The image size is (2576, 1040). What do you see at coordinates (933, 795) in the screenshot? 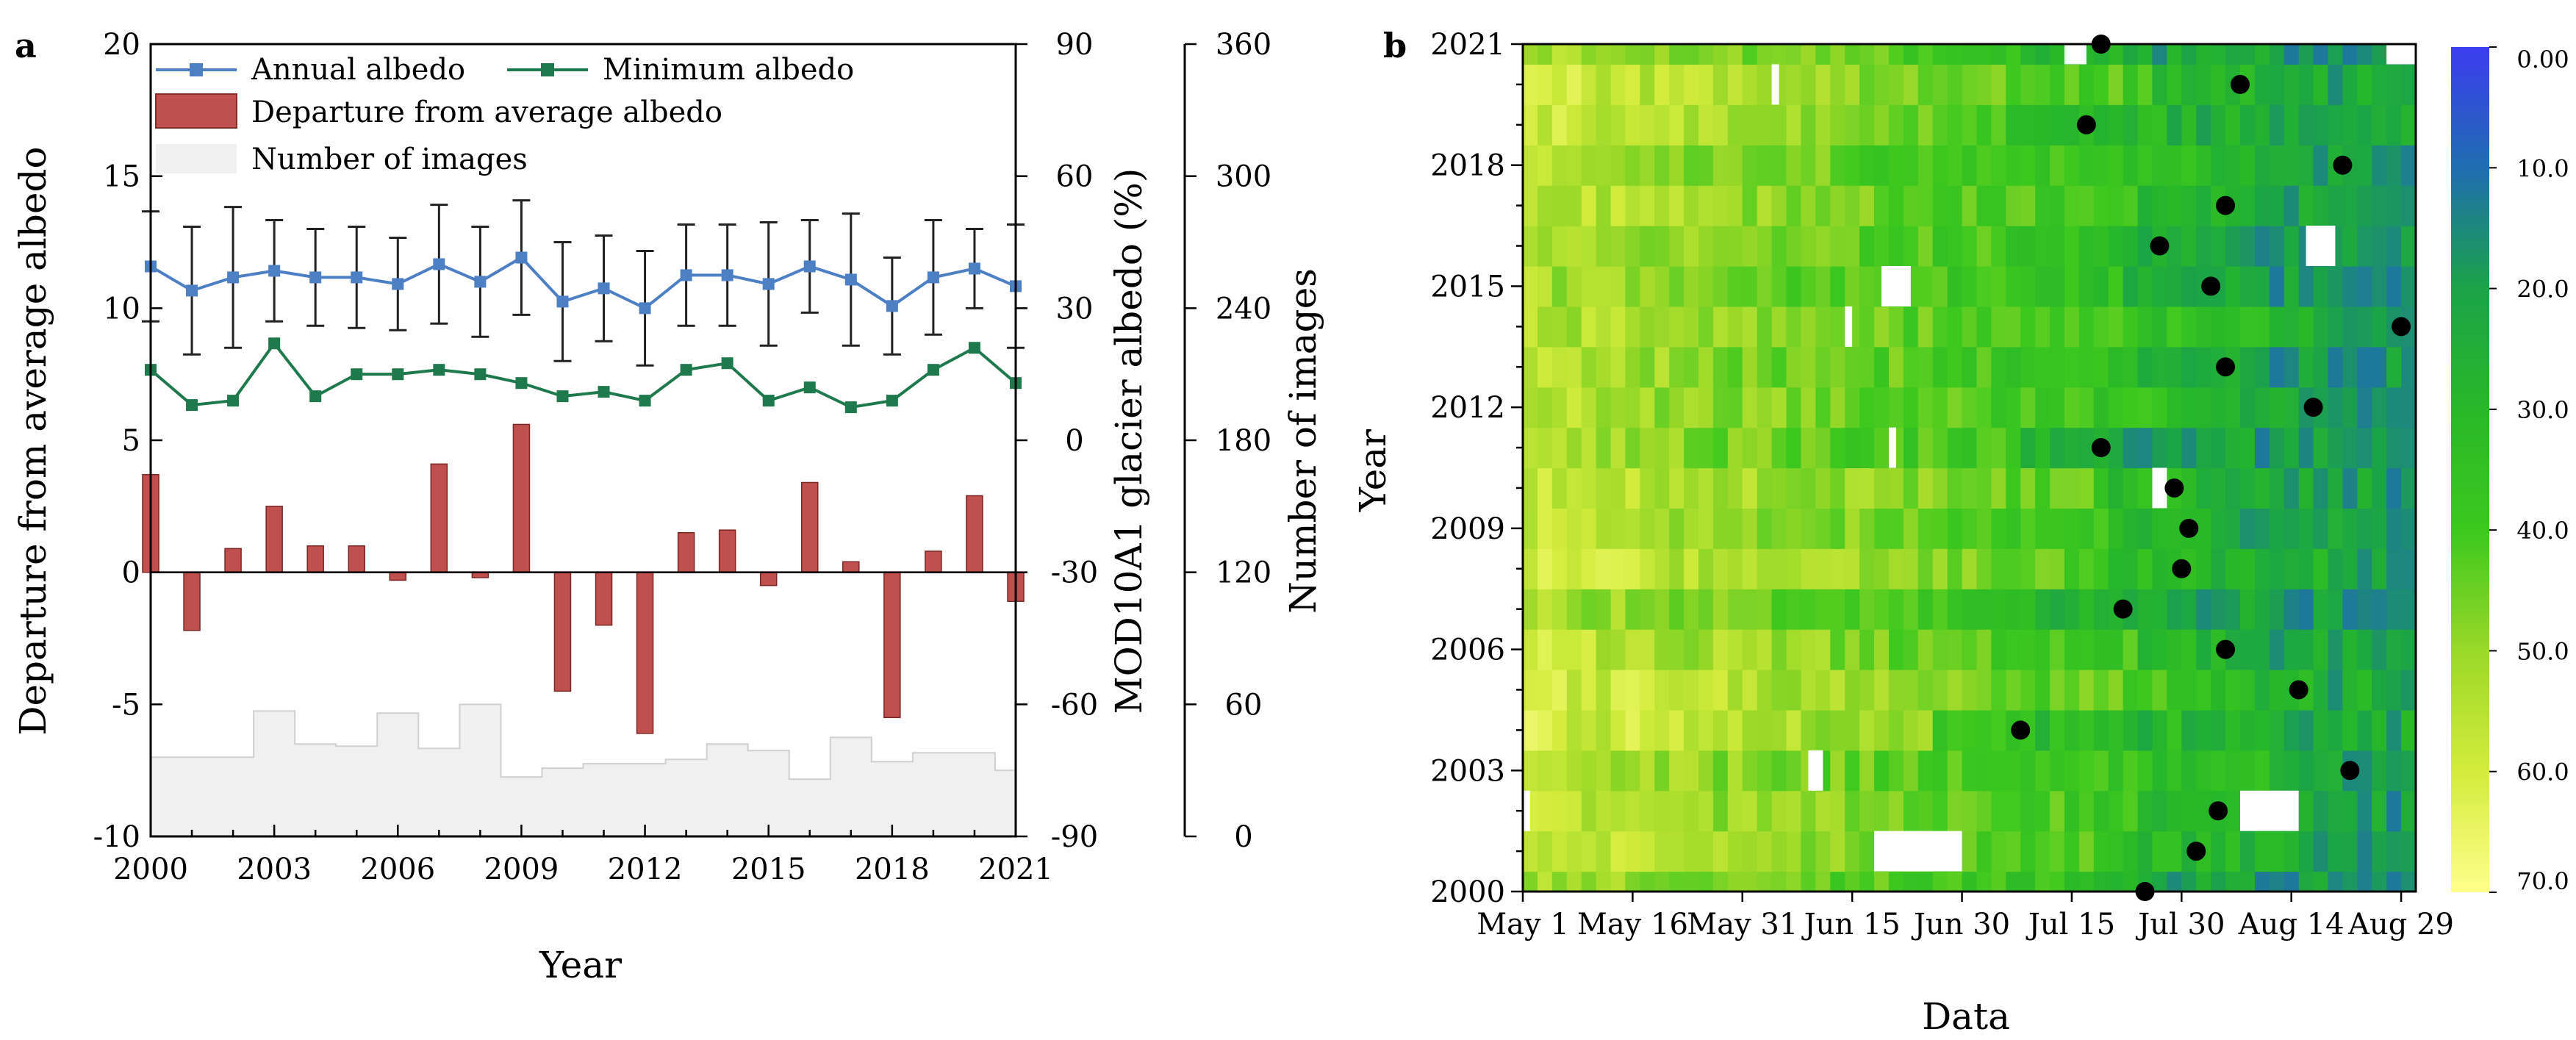
I see `images-step-2019` at bounding box center [933, 795].